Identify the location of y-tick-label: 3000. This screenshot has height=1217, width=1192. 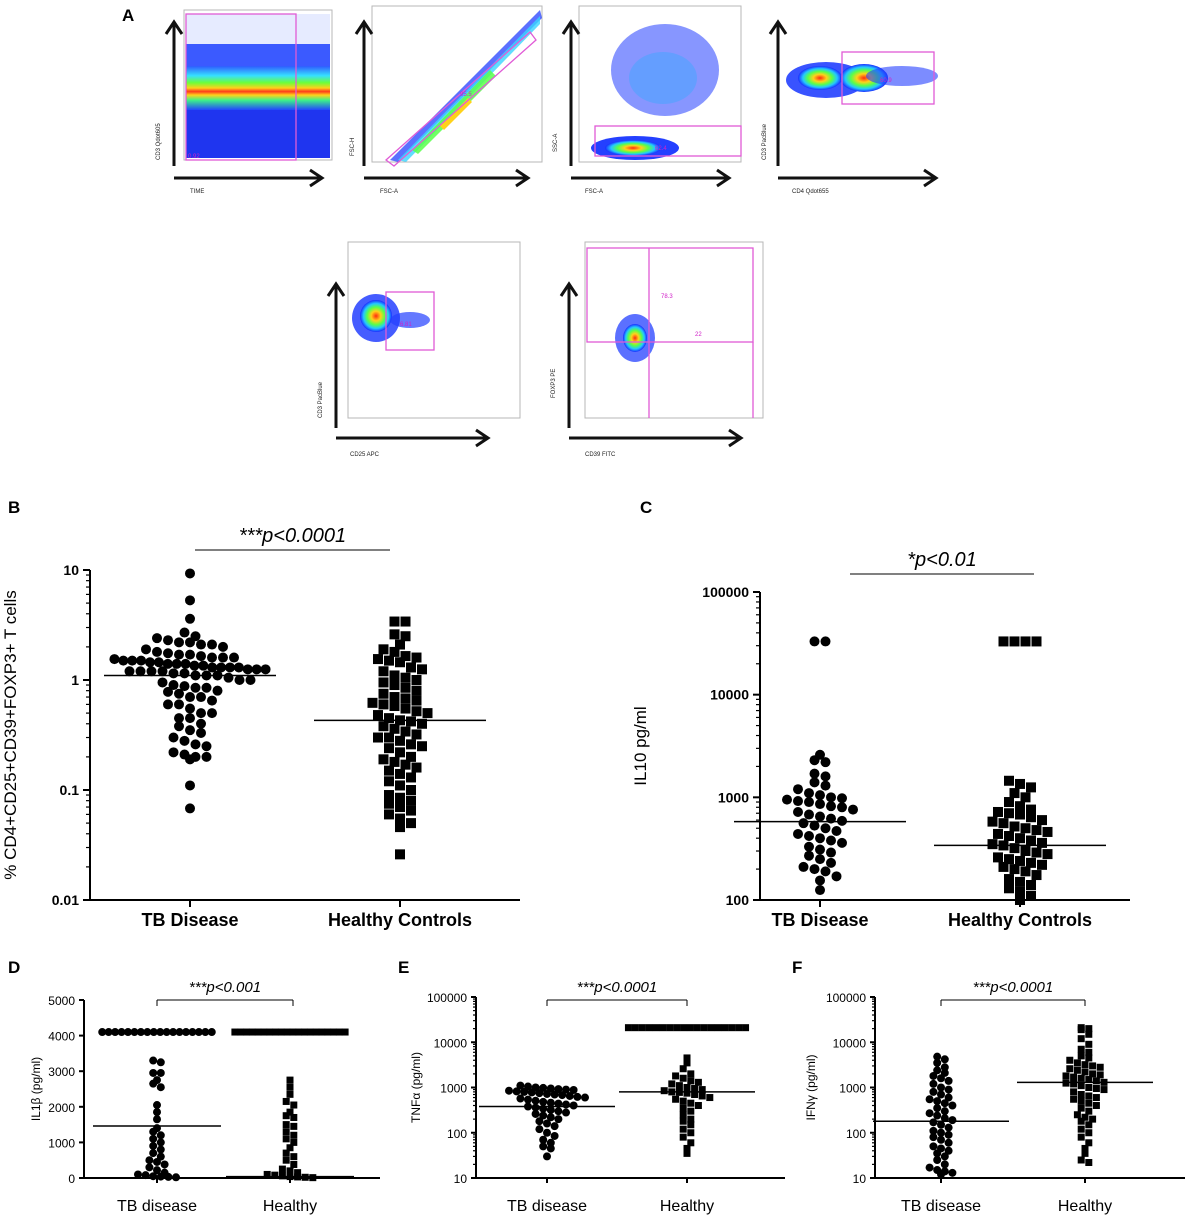
(61, 1072).